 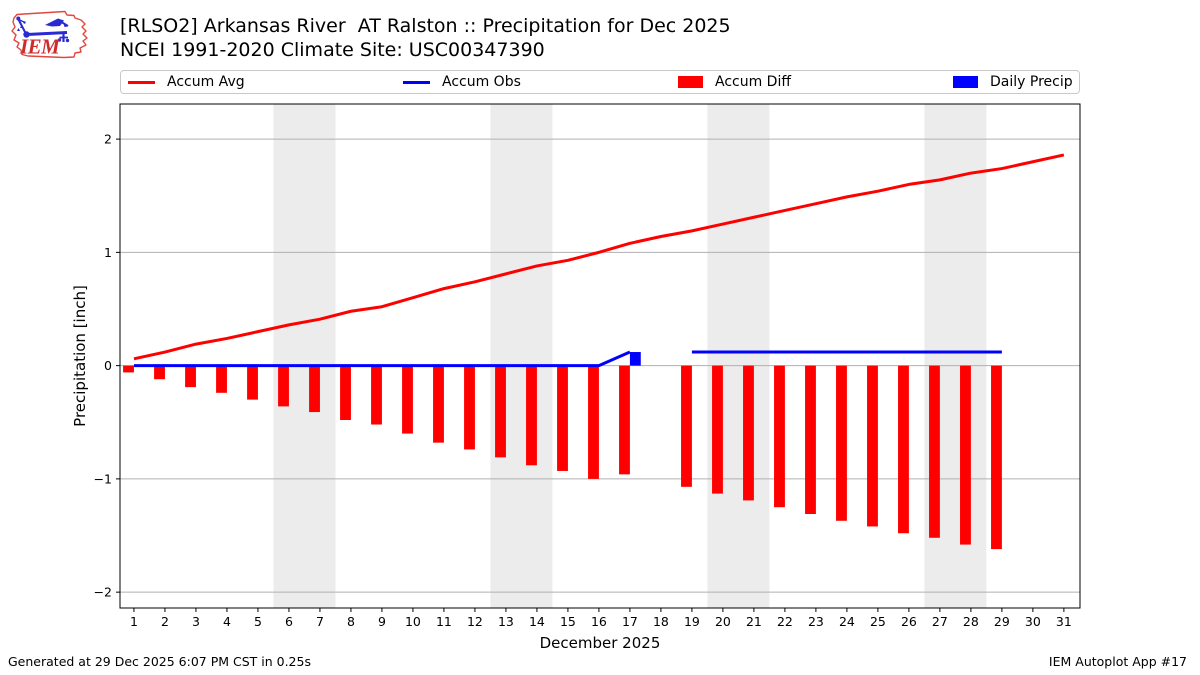 What do you see at coordinates (847, 621) in the screenshot?
I see `svg-text: 24` at bounding box center [847, 621].